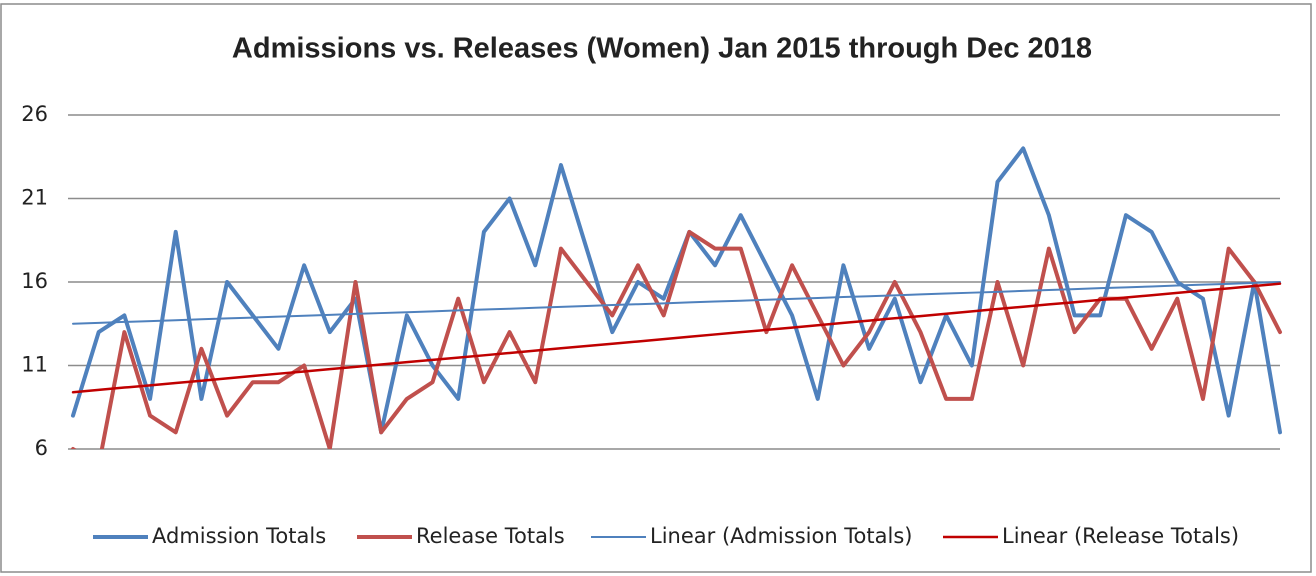  What do you see at coordinates (34, 198) in the screenshot?
I see `y-tick-label: 21` at bounding box center [34, 198].